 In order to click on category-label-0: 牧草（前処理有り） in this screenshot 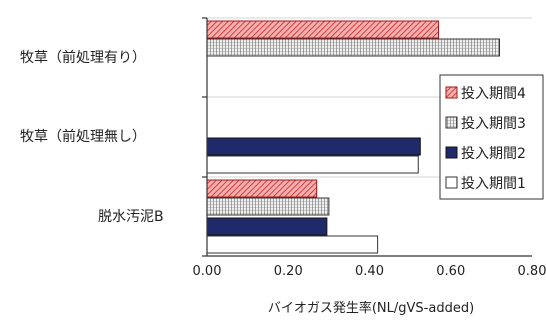, I will do `click(83, 57)`.